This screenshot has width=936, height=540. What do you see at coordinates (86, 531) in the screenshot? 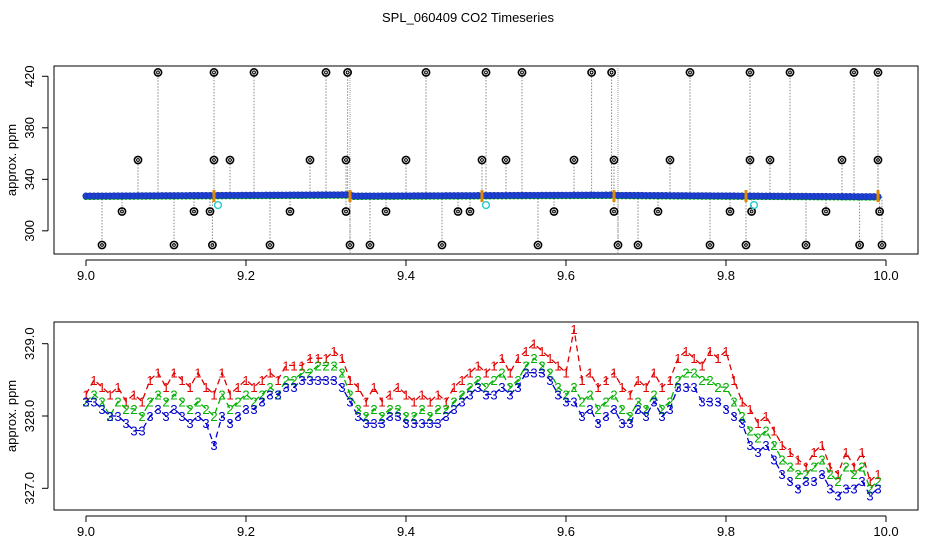
I see `bot-x-tick-label: 9.0` at bounding box center [86, 531].